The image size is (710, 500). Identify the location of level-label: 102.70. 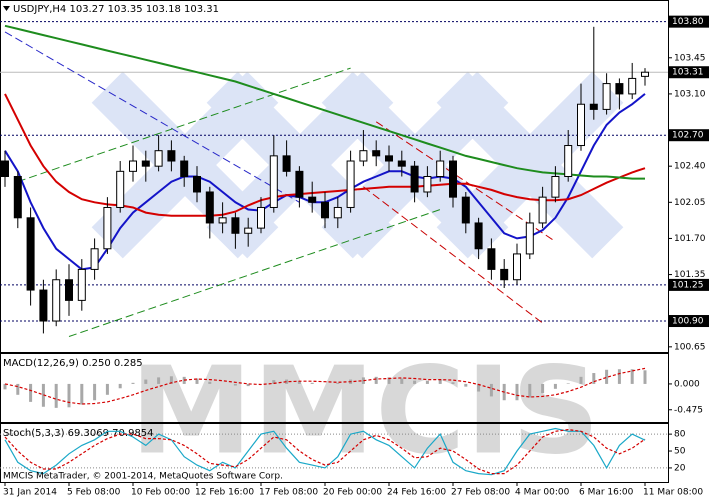
(688, 136).